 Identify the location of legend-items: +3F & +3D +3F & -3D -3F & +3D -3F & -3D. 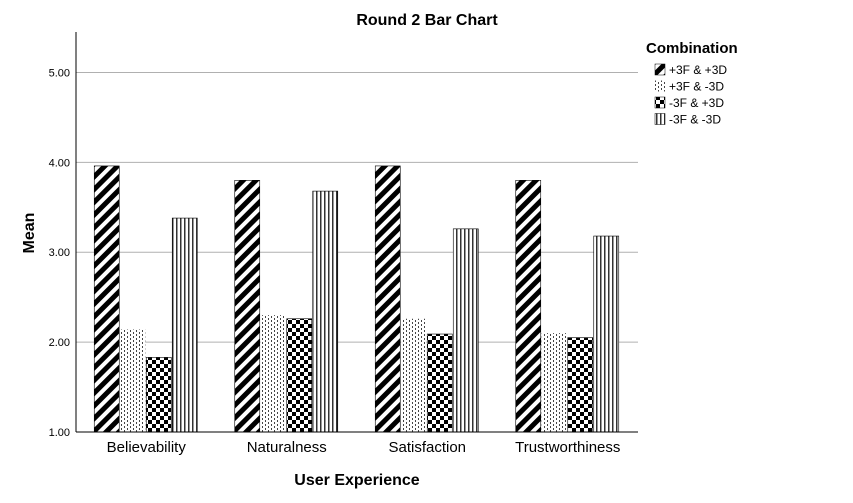
(690, 95).